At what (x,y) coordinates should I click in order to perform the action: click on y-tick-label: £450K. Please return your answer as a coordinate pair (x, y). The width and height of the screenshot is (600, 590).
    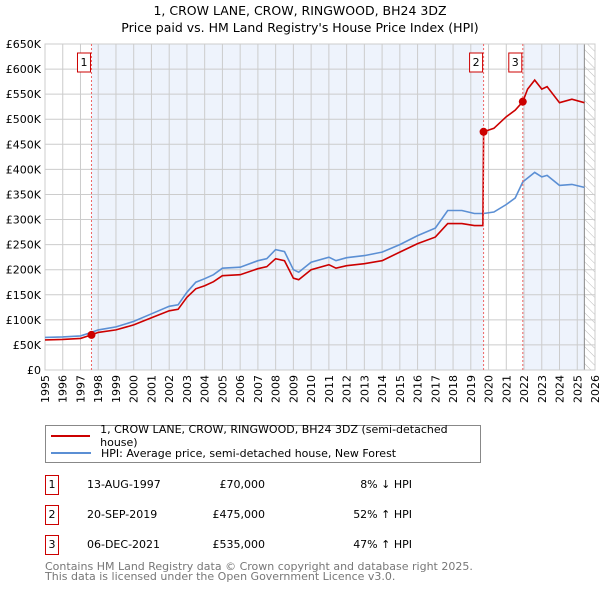
    Looking at the image, I should click on (24, 144).